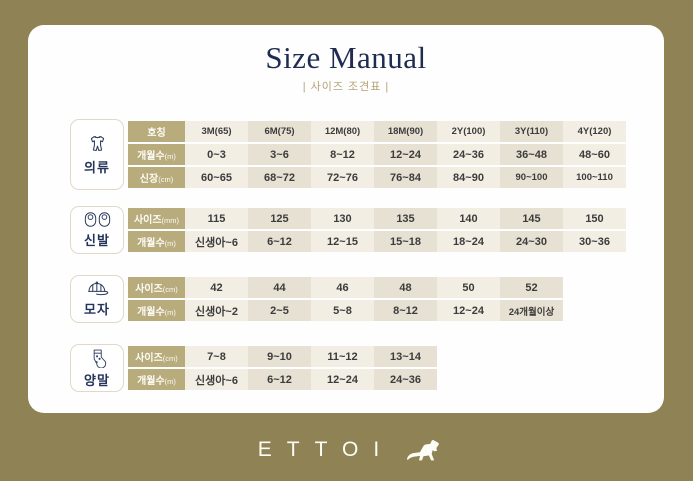 The image size is (693, 481). What do you see at coordinates (405, 357) in the screenshot?
I see `size-cell: 13~14` at bounding box center [405, 357].